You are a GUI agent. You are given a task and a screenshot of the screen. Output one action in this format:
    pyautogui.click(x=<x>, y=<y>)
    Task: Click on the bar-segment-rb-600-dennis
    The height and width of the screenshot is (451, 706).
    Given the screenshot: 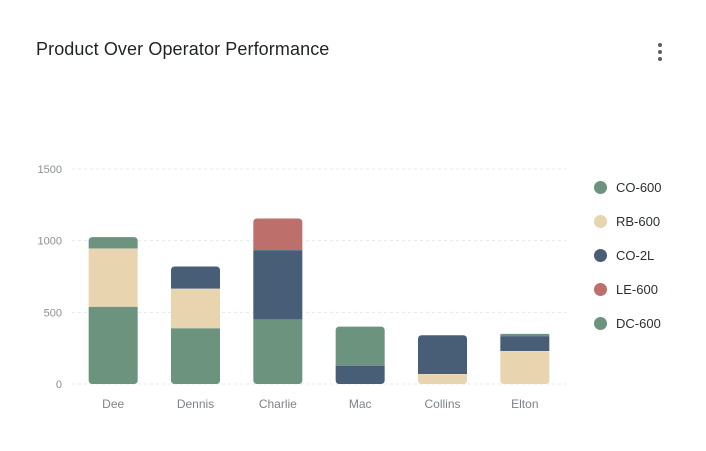 What is the action you would take?
    pyautogui.click(x=195, y=308)
    